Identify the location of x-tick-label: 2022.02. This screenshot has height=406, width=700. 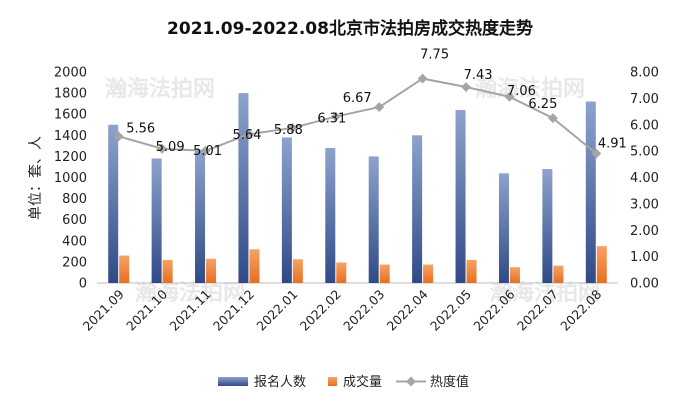
(320, 310).